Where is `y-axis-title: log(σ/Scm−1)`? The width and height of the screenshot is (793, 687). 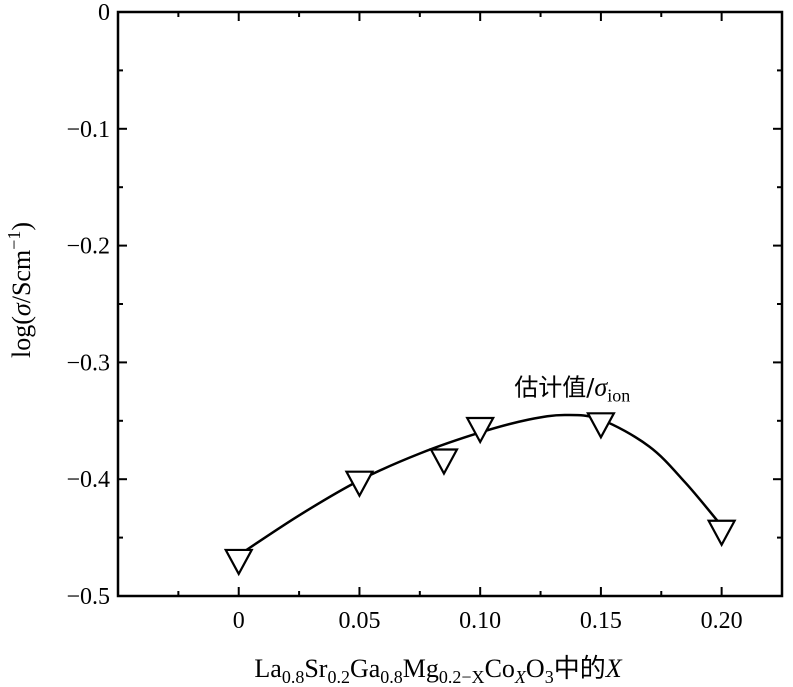
y-axis-title: log(σ/Scm−1) is located at coordinates (20, 290).